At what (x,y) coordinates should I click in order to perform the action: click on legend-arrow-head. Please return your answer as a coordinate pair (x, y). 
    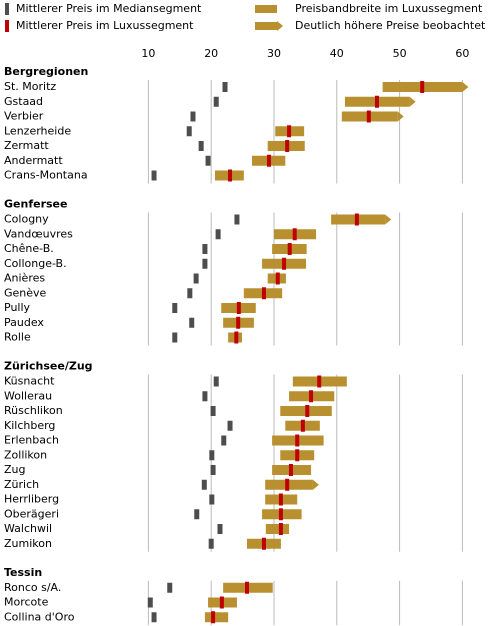
    Looking at the image, I should click on (280, 26).